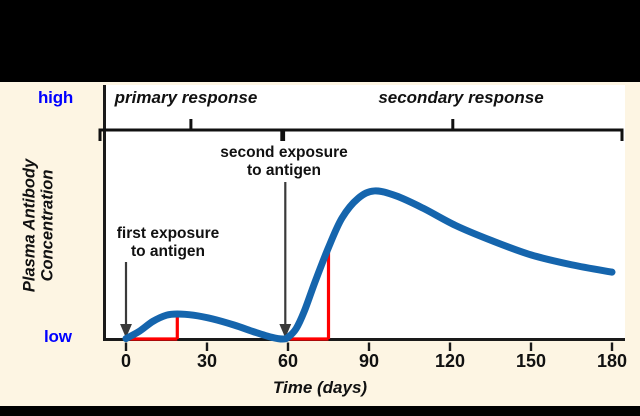 The width and height of the screenshot is (640, 416). I want to click on x-tick-label-0: 0, so click(125, 361).